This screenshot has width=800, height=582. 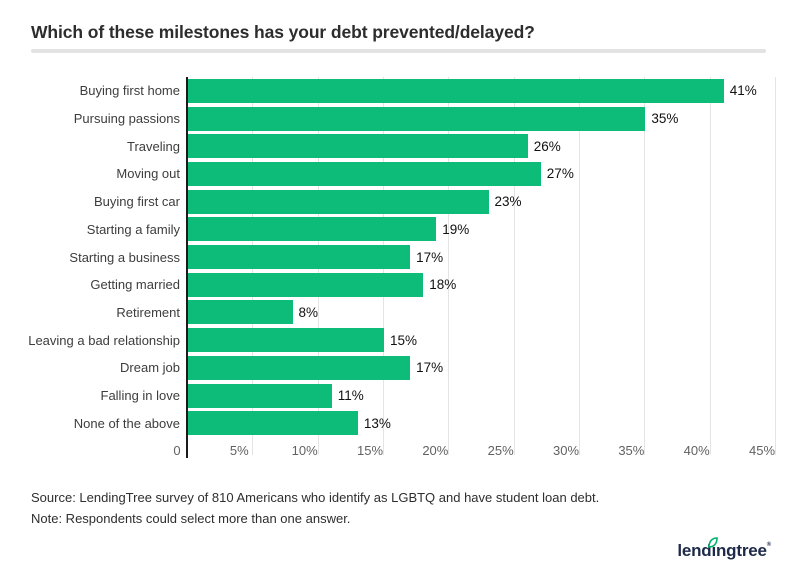 What do you see at coordinates (566, 450) in the screenshot?
I see `x-tick-label: 30%` at bounding box center [566, 450].